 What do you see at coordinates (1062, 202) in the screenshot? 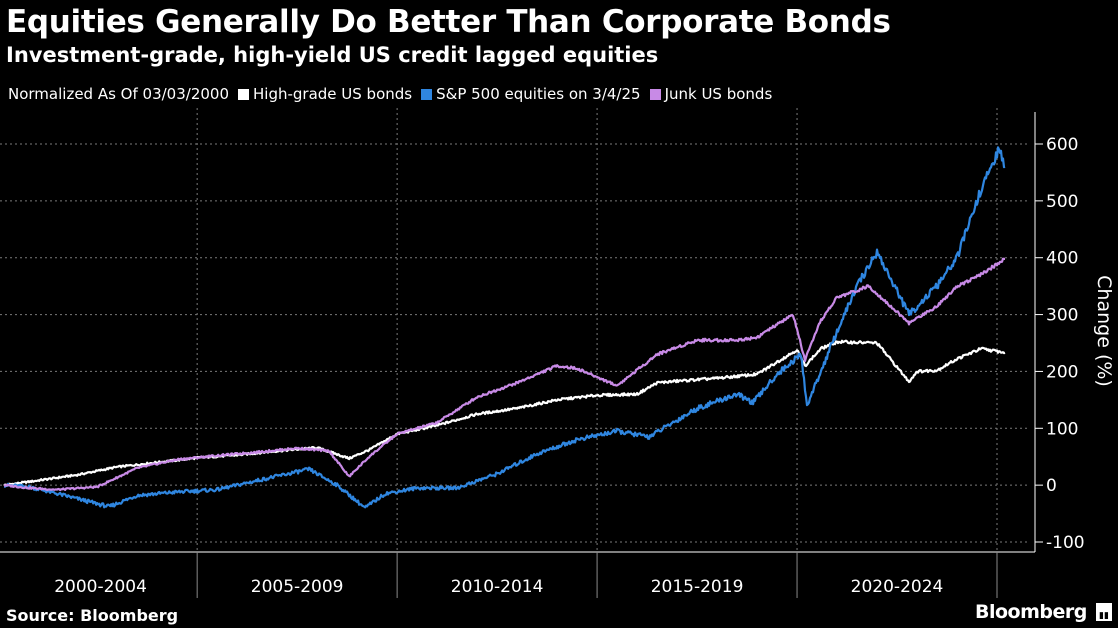
I see `y-tick-label: 500` at bounding box center [1062, 202].